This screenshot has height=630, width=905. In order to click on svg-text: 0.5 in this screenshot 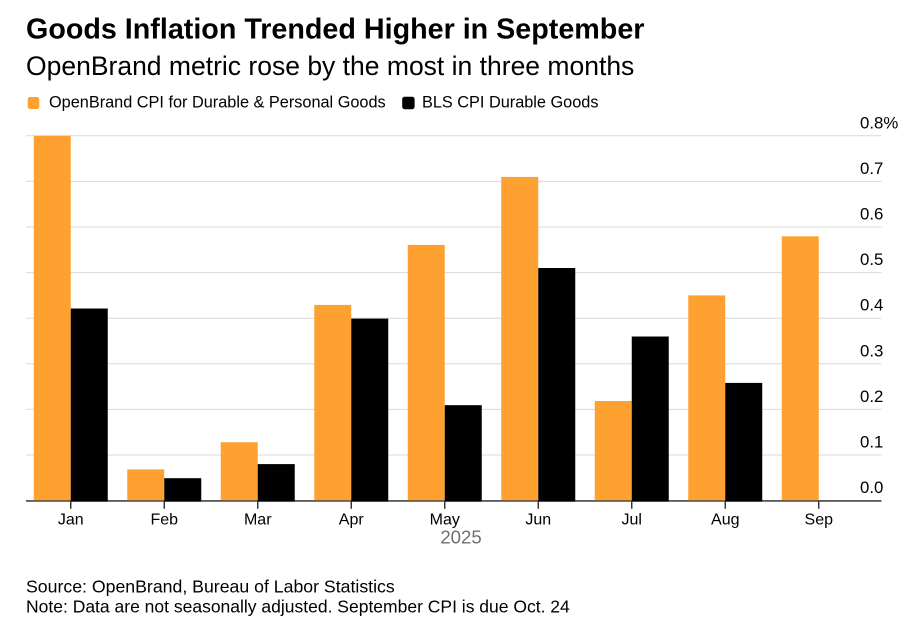, I will do `click(871, 259)`.